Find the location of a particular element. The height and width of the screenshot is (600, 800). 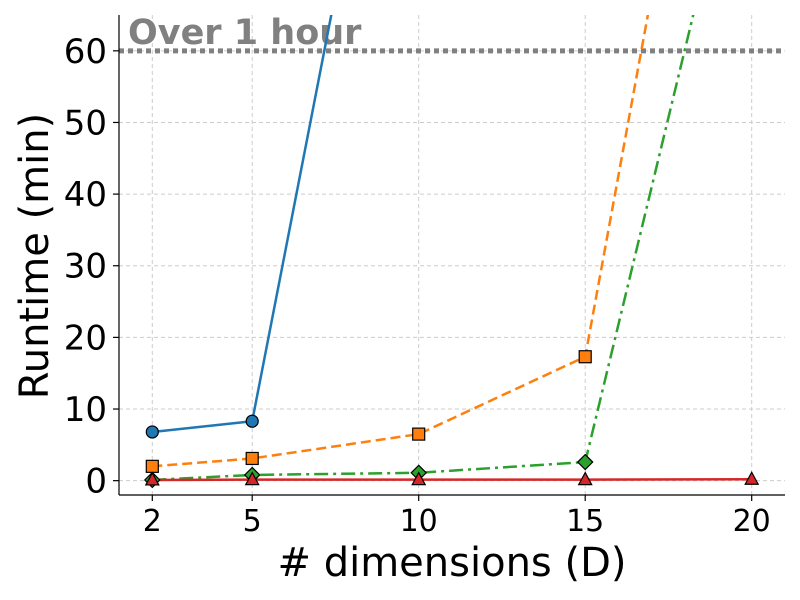

x-axis-title: # dimensions (D) is located at coordinates (451, 563).